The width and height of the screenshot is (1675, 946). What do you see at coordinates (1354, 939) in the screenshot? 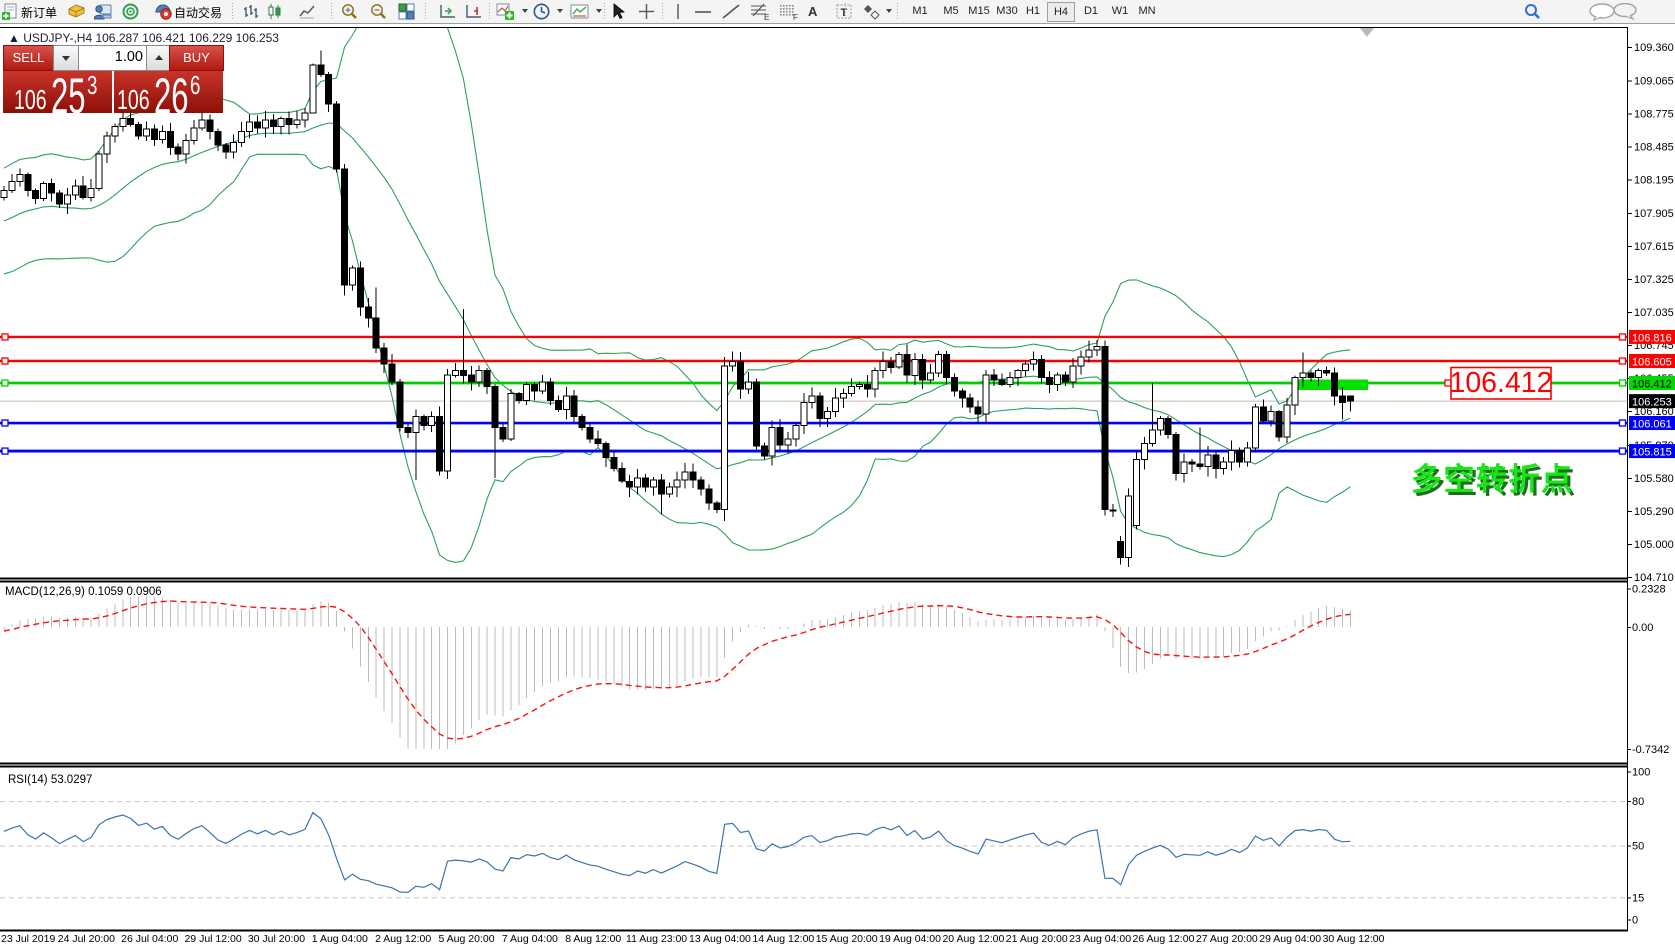
I see `svg-text: 30 Aug 12:00` at bounding box center [1354, 939].